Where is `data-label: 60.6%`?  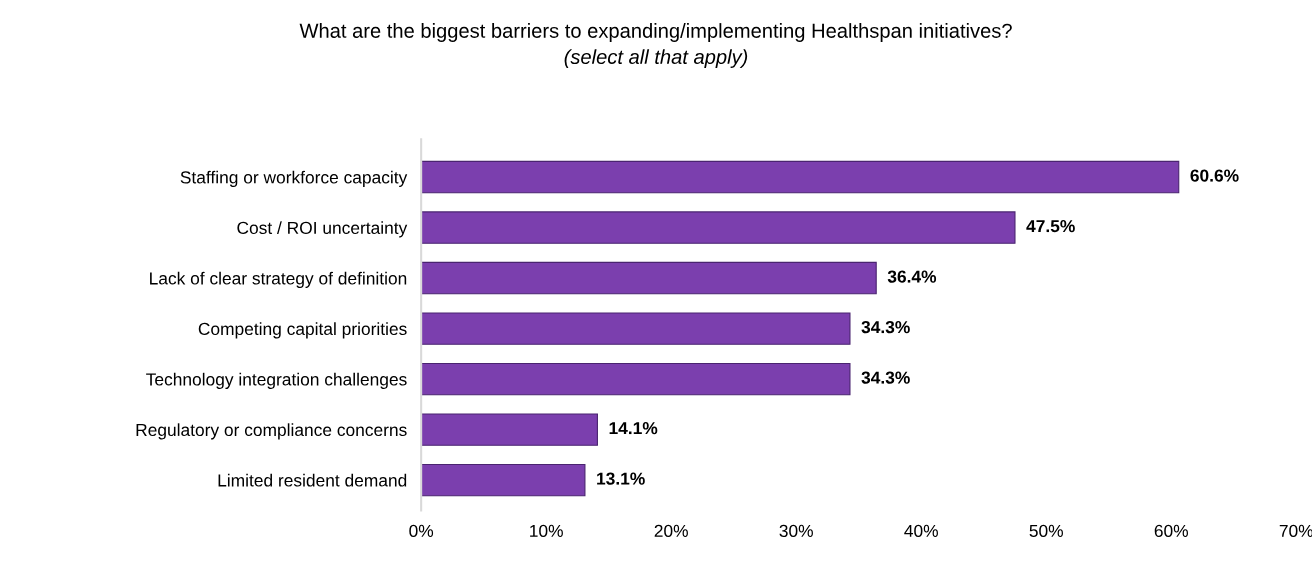
data-label: 60.6% is located at coordinates (1214, 175).